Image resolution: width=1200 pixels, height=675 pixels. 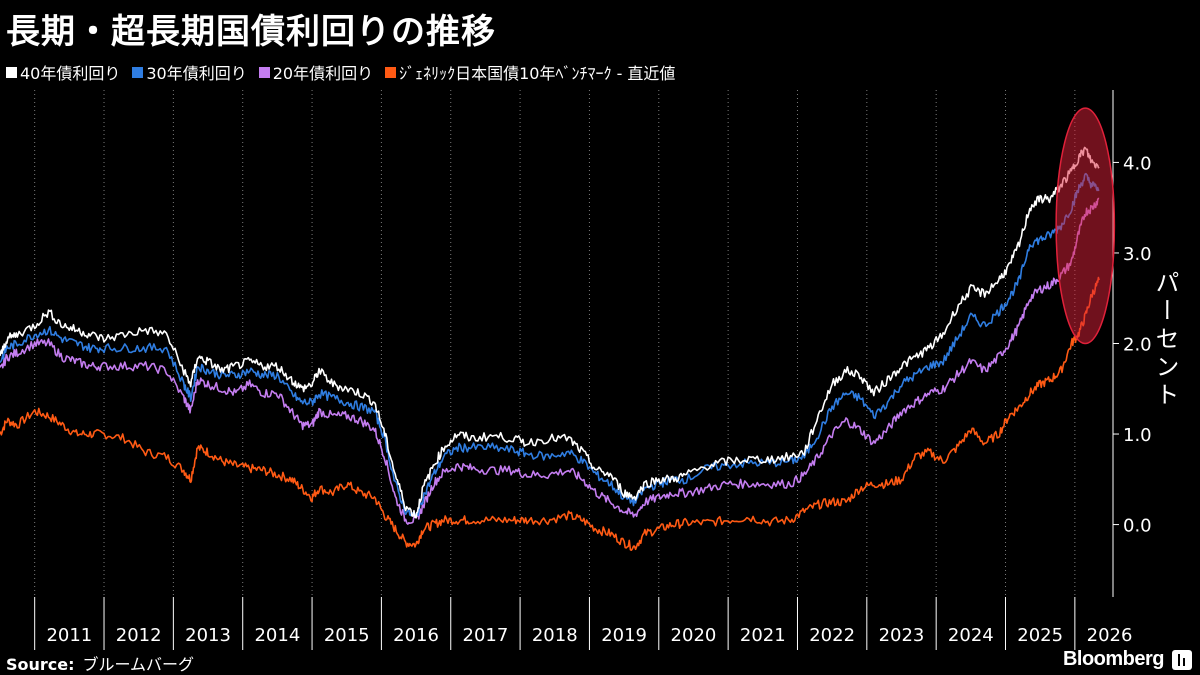 What do you see at coordinates (971, 635) in the screenshot?
I see `x-tick-label: 2024` at bounding box center [971, 635].